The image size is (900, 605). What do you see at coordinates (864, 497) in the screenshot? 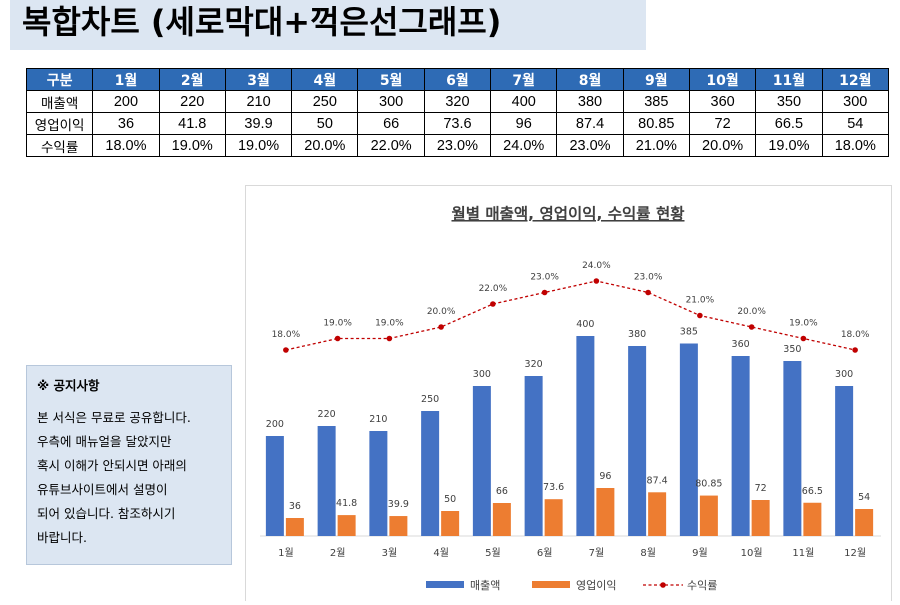
I see `data-label: 54` at bounding box center [864, 497].